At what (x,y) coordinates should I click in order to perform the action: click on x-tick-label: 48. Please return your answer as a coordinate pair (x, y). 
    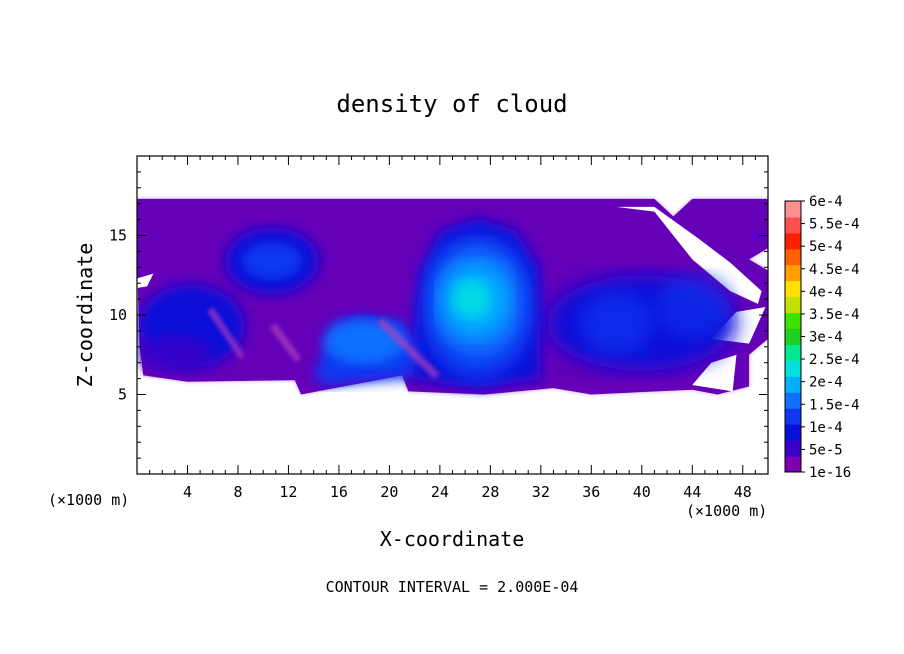
    Looking at the image, I should click on (743, 492).